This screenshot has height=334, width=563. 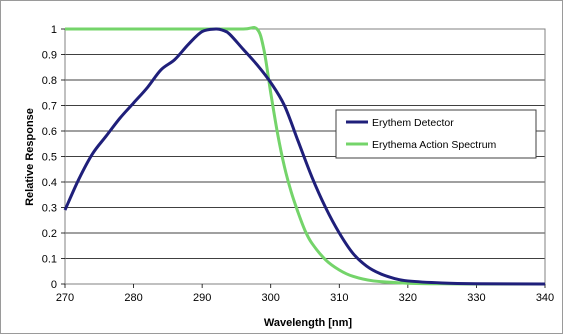 I want to click on legend-label-erythema-action-spectrum: Erythema Action Spectrum, so click(x=434, y=145).